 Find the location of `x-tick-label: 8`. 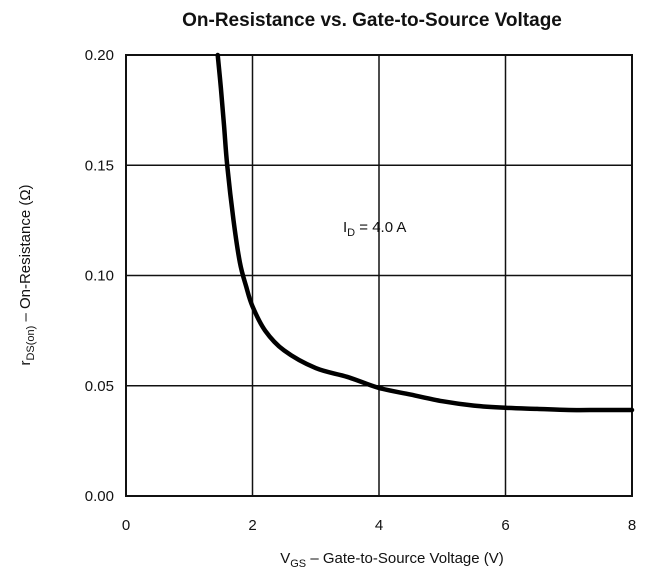

x-tick-label: 8 is located at coordinates (632, 525).